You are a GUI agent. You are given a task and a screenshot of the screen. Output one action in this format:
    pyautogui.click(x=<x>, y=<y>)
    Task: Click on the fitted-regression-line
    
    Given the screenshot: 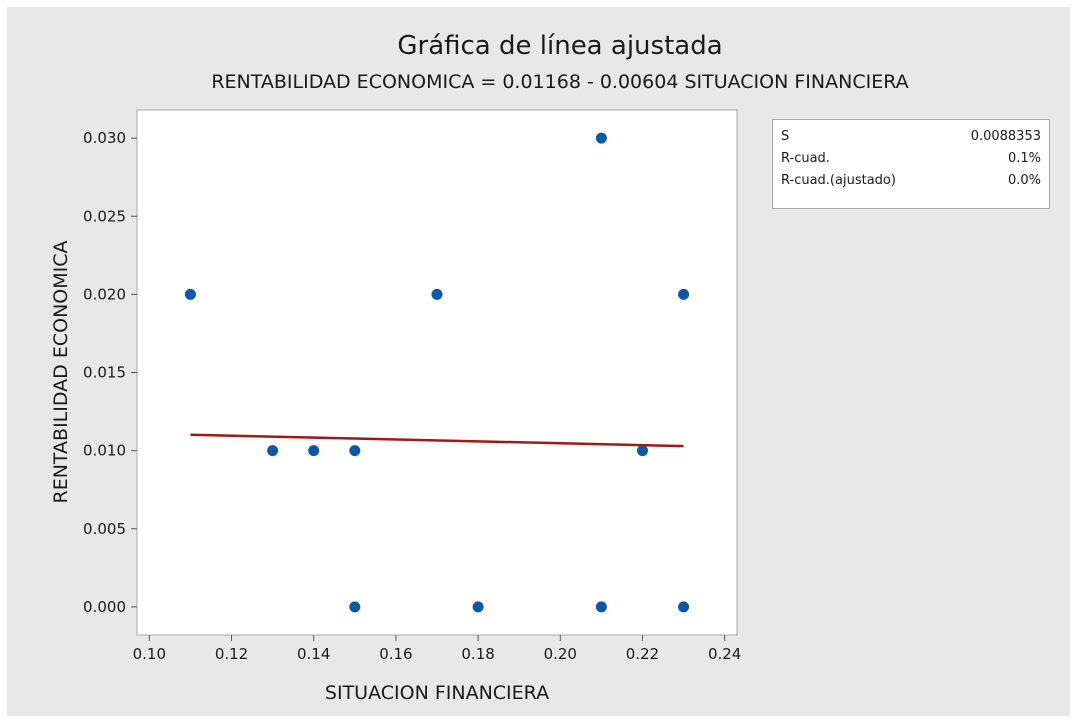 What is the action you would take?
    pyautogui.click(x=437, y=440)
    